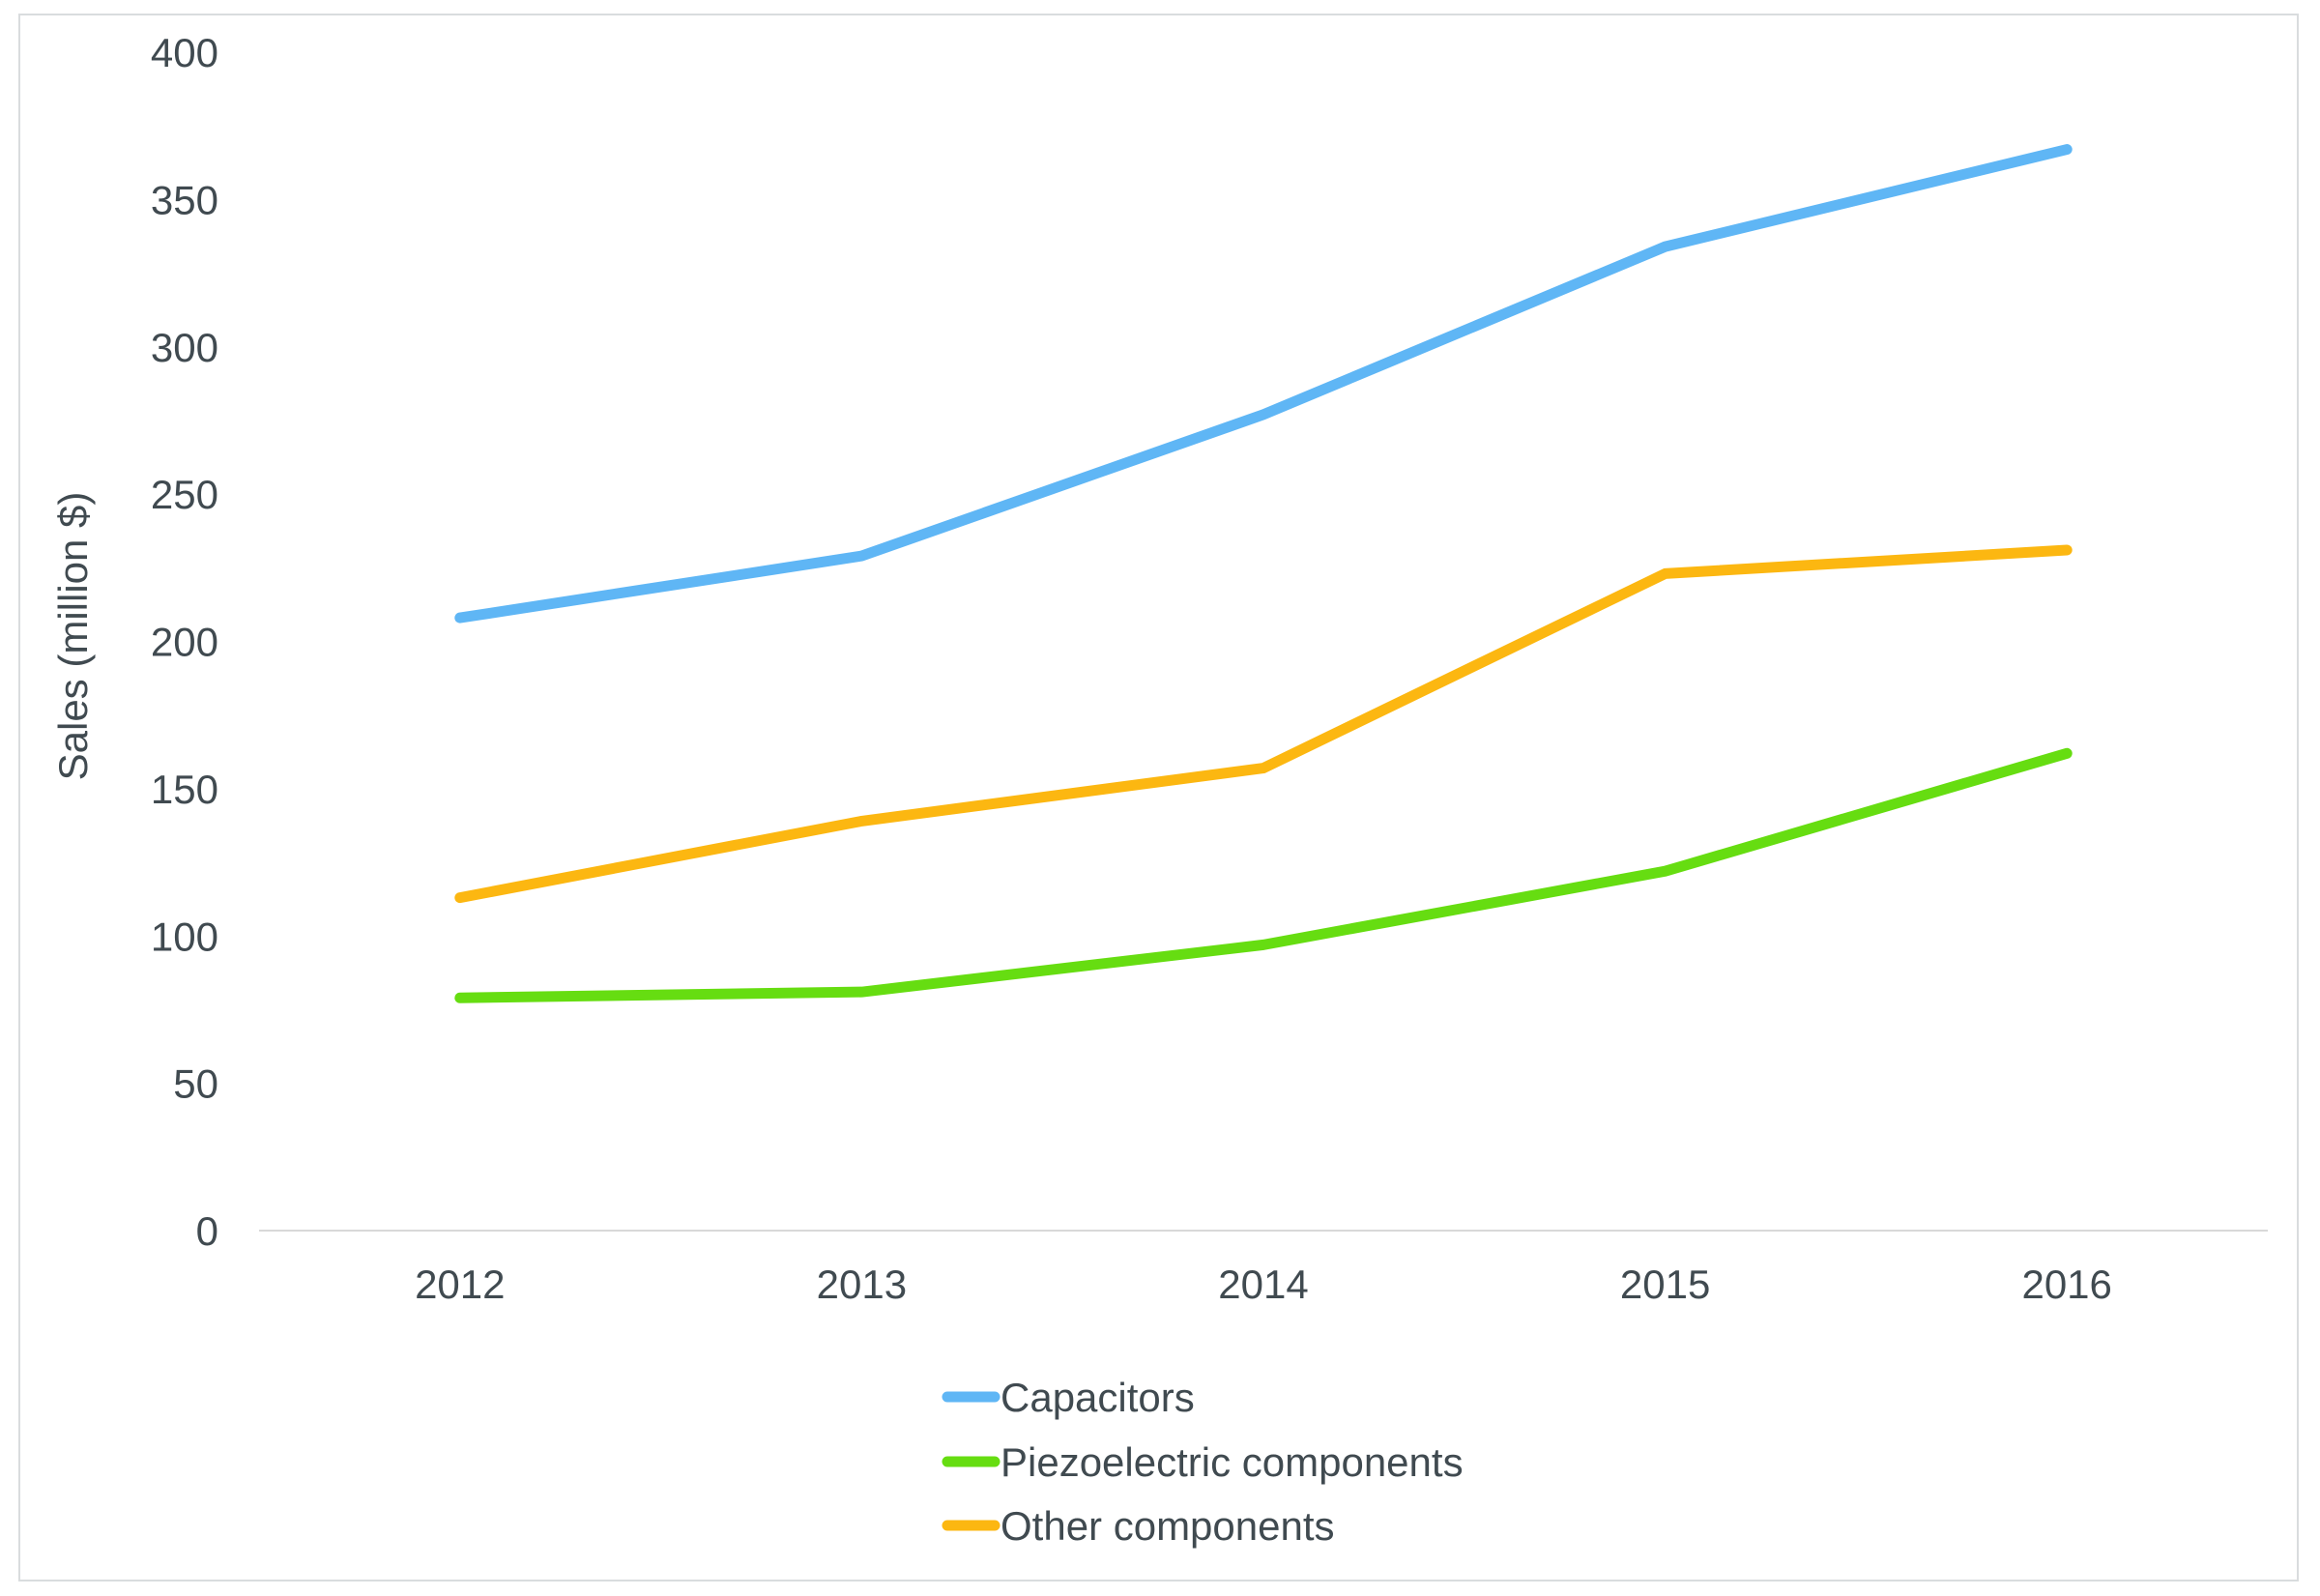 This screenshot has height=1596, width=2320. What do you see at coordinates (185, 494) in the screenshot?
I see `y-tick-label: 250` at bounding box center [185, 494].